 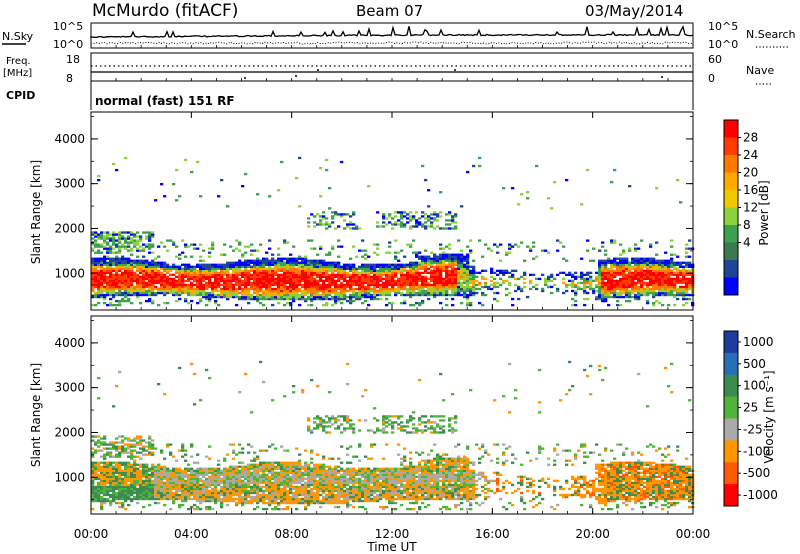 I want to click on colorbar-tick-label: 16, so click(x=750, y=190).